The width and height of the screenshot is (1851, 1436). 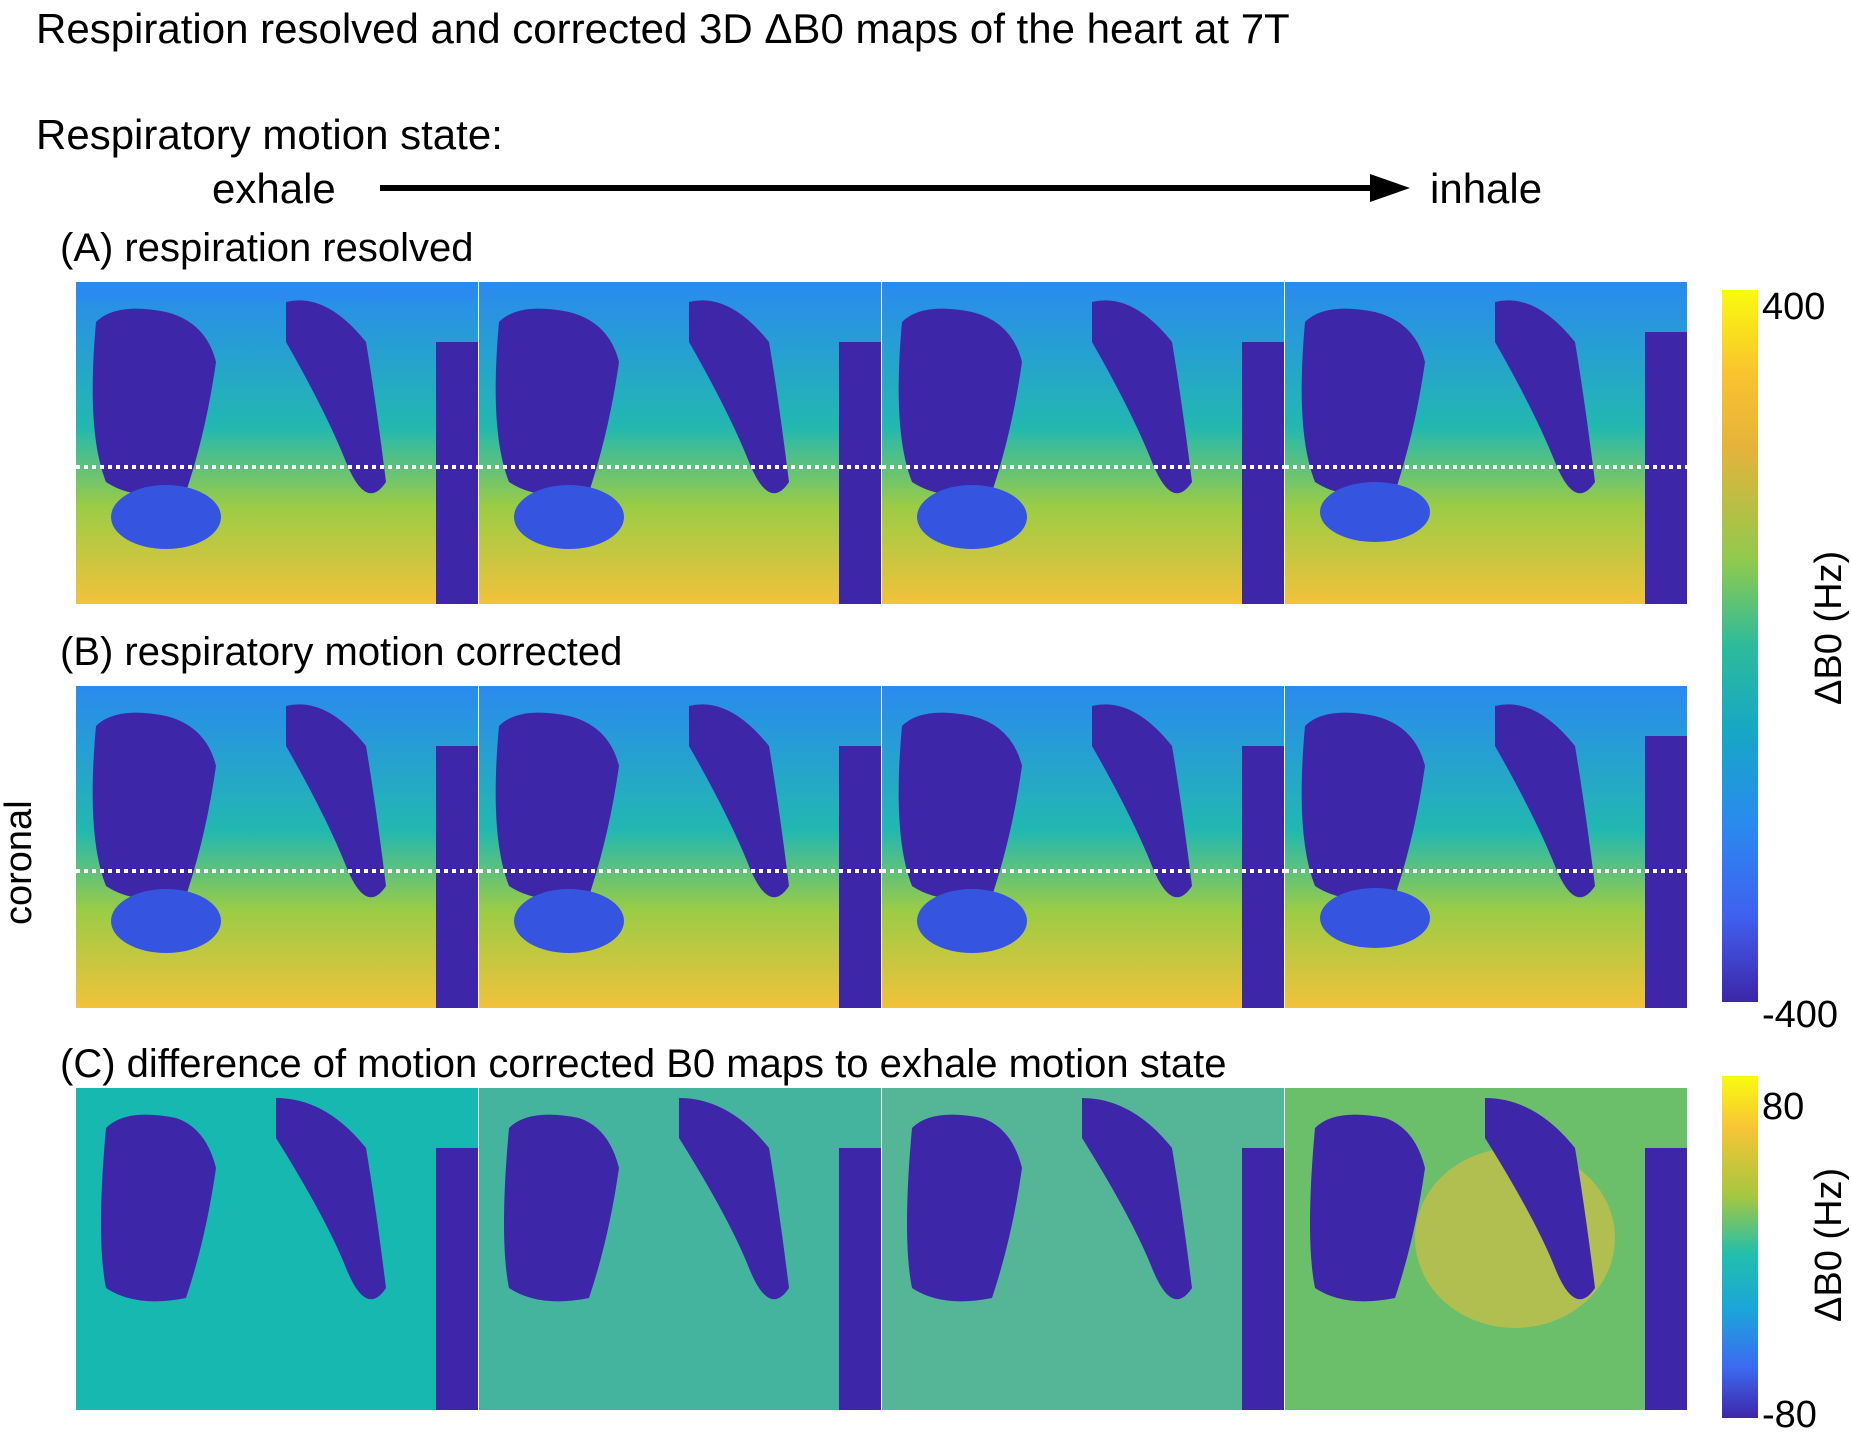 What do you see at coordinates (267, 248) in the screenshot?
I see `section-a-label: (A) respiration resolved` at bounding box center [267, 248].